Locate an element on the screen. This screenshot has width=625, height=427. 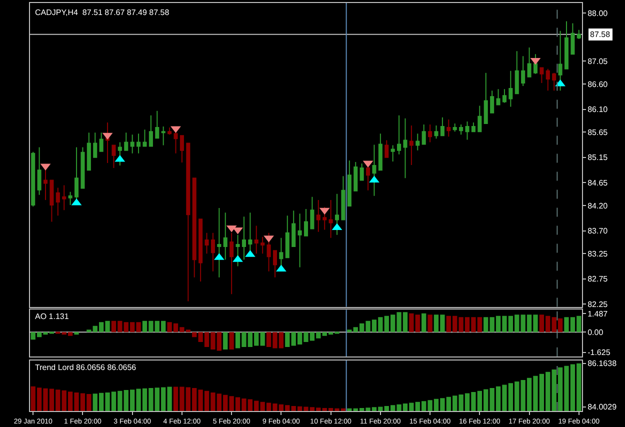
chart-title: AO 1.131 is located at coordinates (52, 316).